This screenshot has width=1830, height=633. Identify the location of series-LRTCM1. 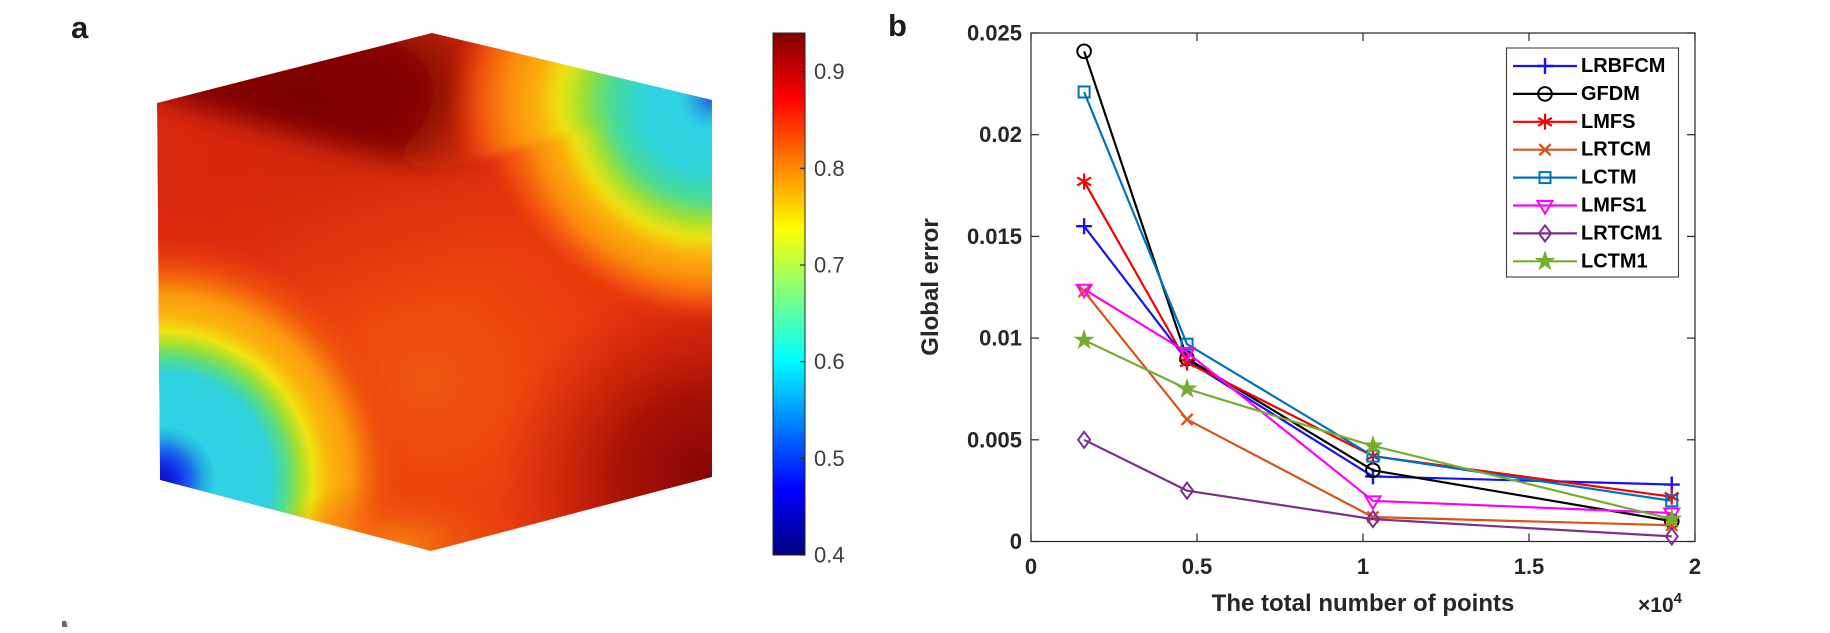
(1378, 488).